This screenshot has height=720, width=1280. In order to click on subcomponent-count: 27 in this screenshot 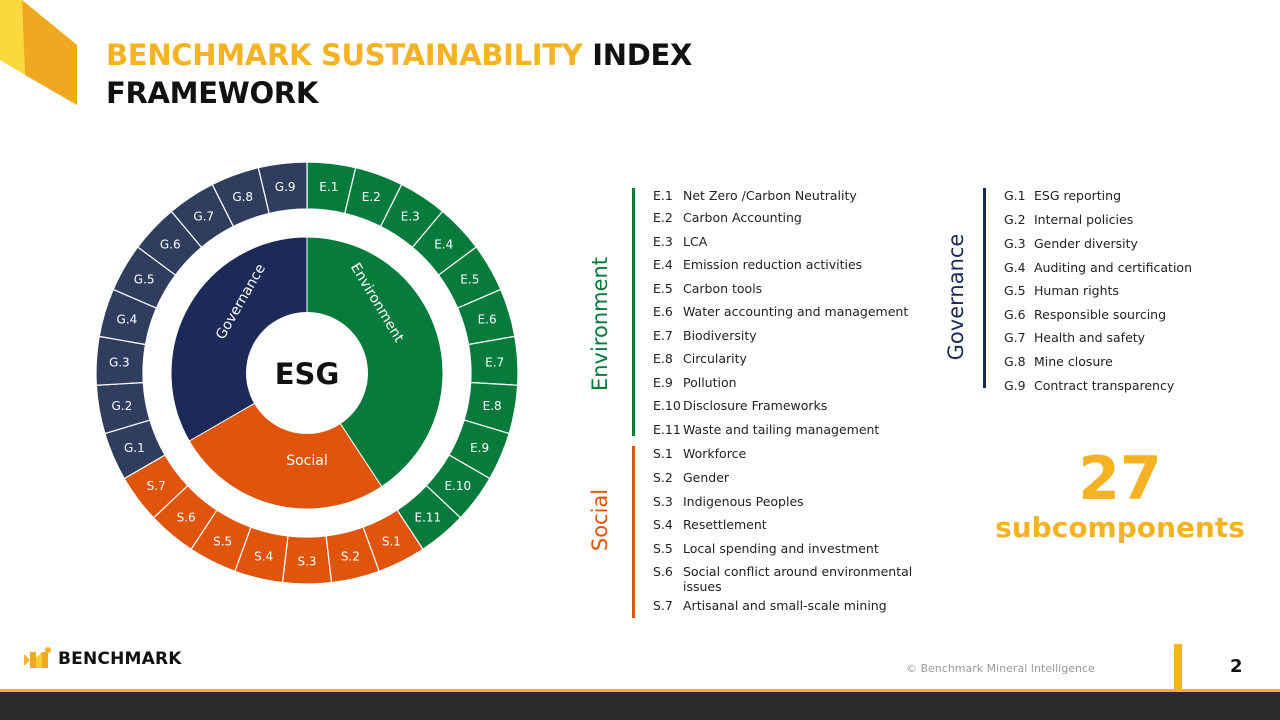, I will do `click(1120, 479)`.